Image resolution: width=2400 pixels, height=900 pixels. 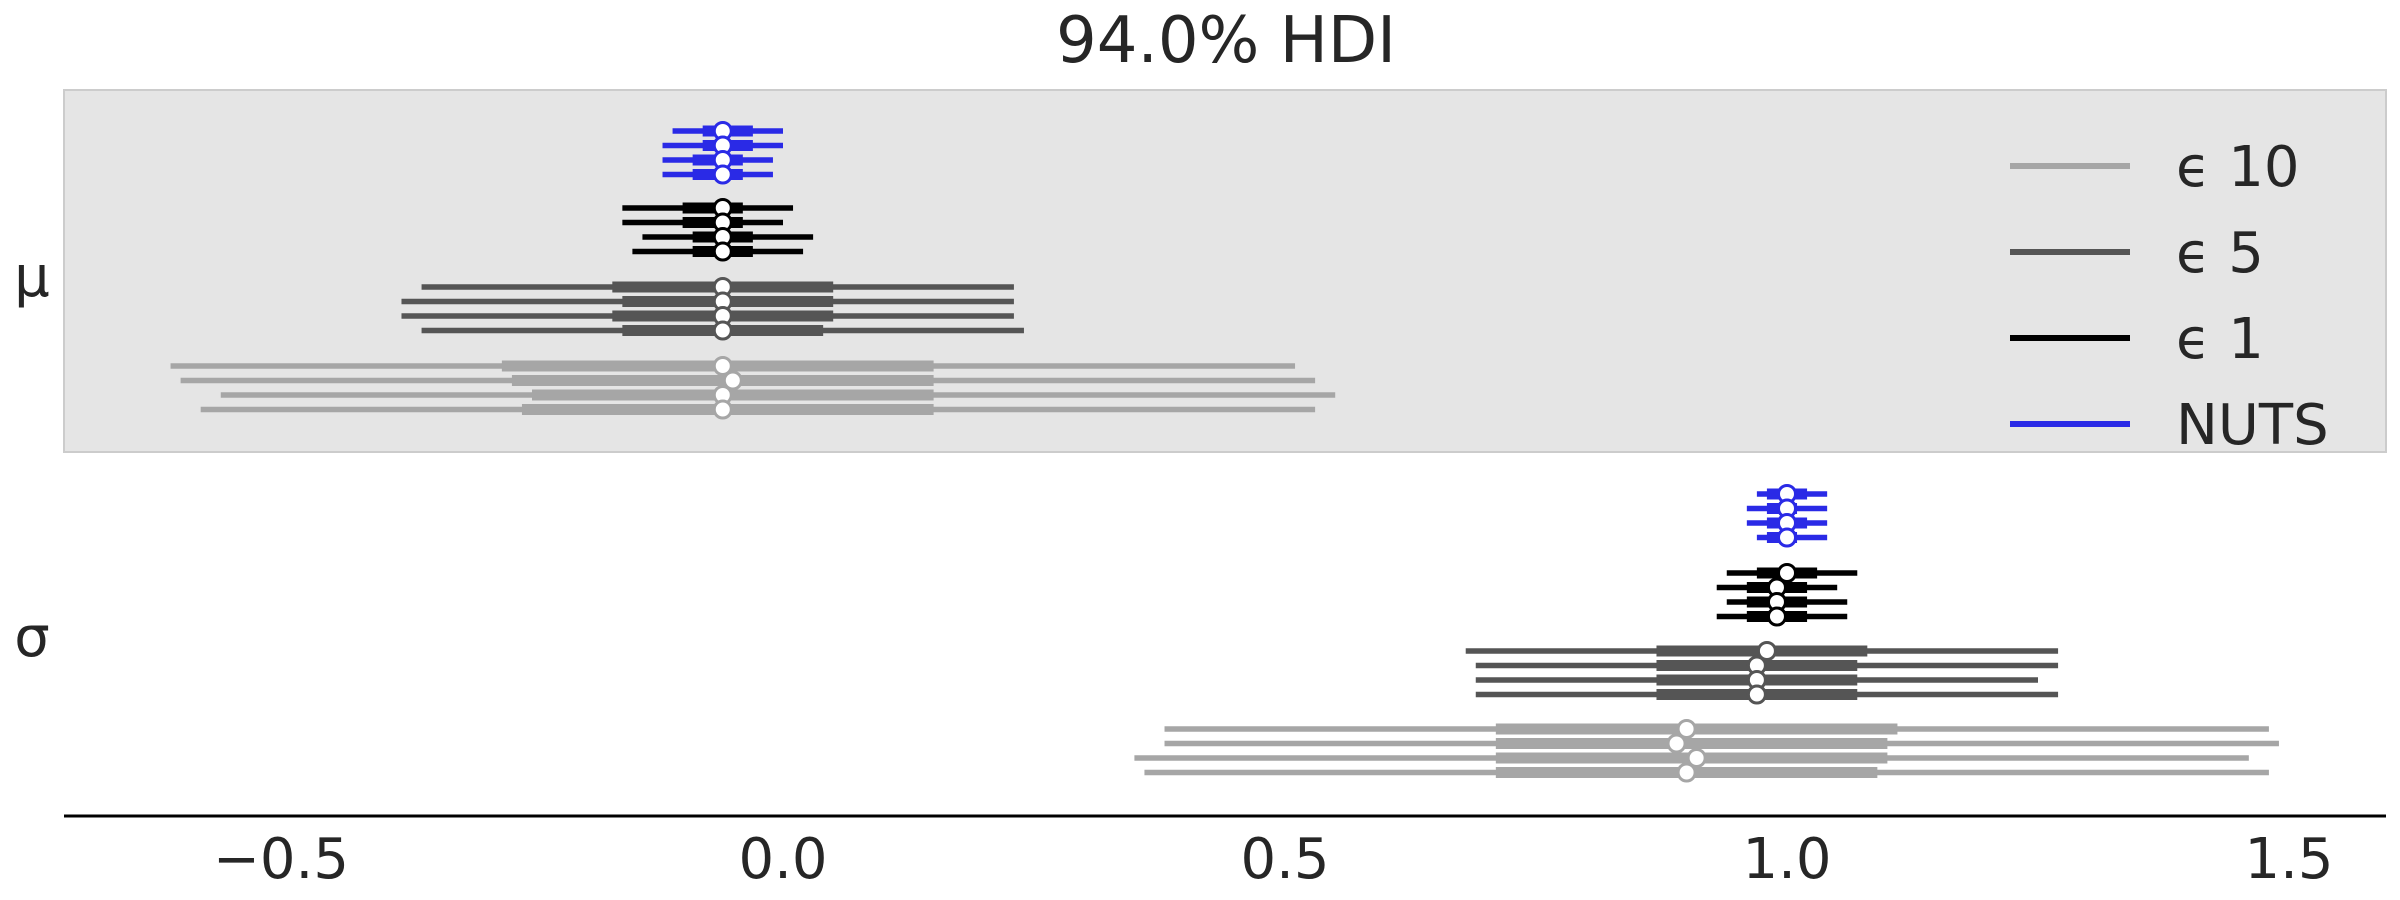 What do you see at coordinates (32, 277) in the screenshot?
I see `param-label-mu: μ` at bounding box center [32, 277].